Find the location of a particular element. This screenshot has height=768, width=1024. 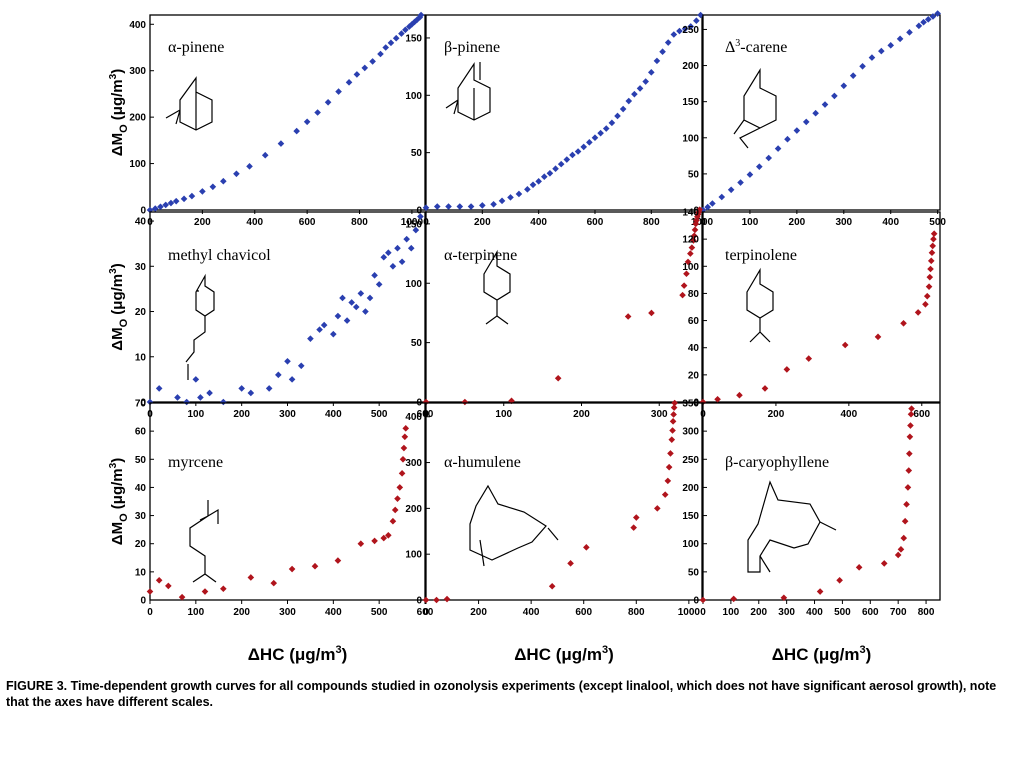

panel-a-pinene: 0 100 200 300 400 0 200 400 600 800 1000 α-pinene is located at coordinates (277, 119).